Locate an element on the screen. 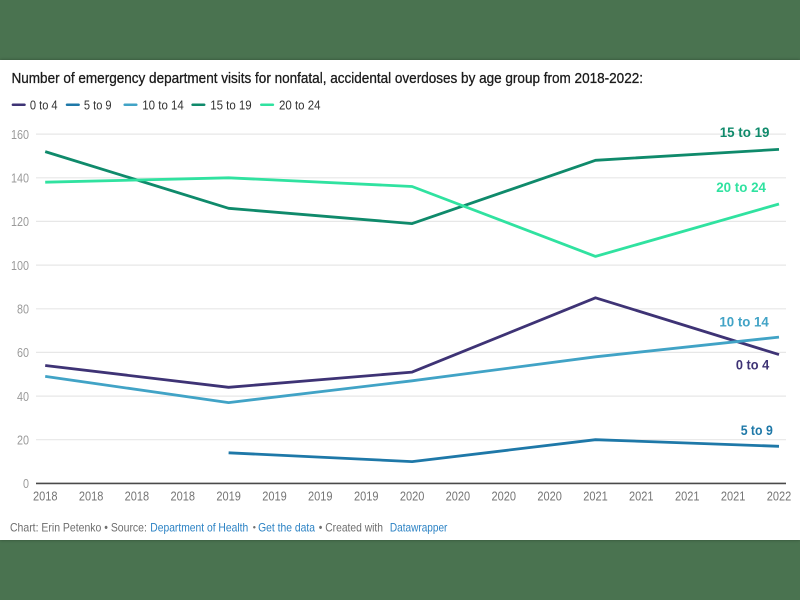 The image size is (800, 600). svg-text: Chart: Erin Petenko • Source: is located at coordinates (78, 528).